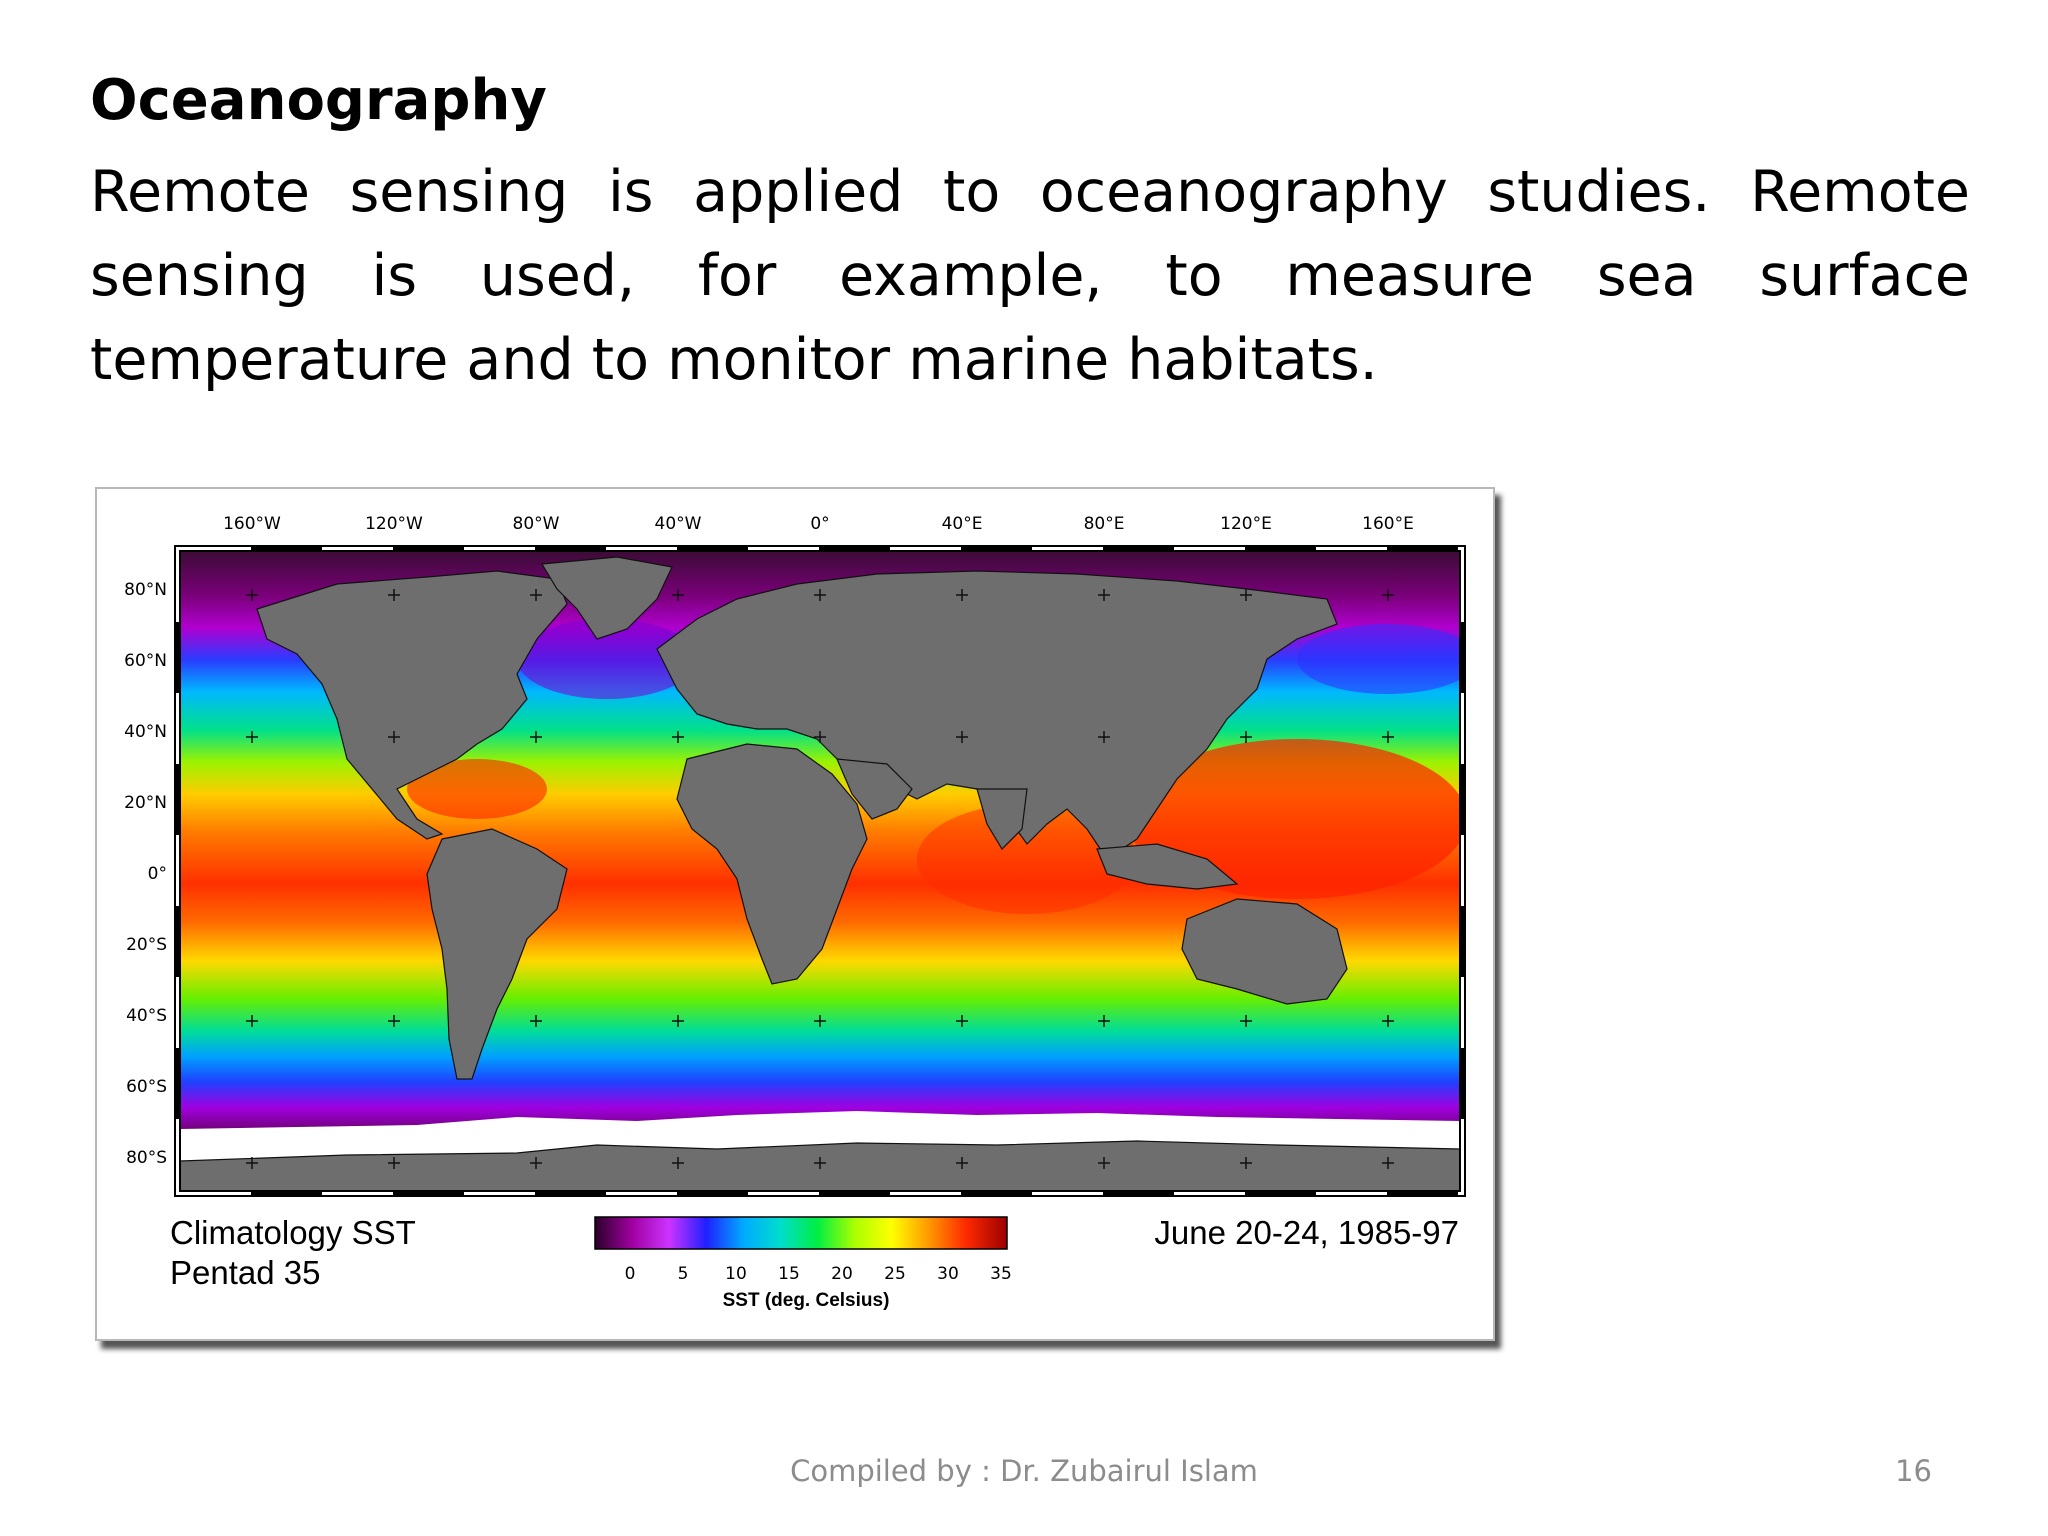 This screenshot has width=2048, height=1536. Describe the element at coordinates (1027, 859) in the screenshot. I see `indian-ocean-warm-pool` at that location.